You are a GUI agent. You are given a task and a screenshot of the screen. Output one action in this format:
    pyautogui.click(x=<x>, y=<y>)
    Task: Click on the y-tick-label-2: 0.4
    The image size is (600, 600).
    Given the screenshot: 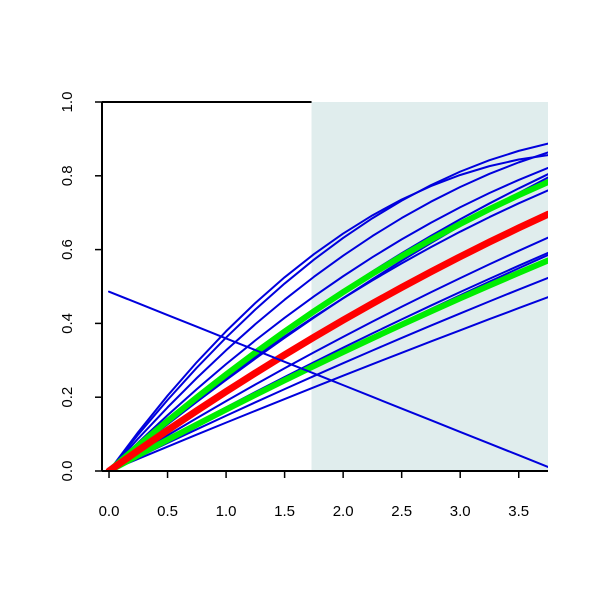 What is the action you would take?
    pyautogui.click(x=67, y=323)
    